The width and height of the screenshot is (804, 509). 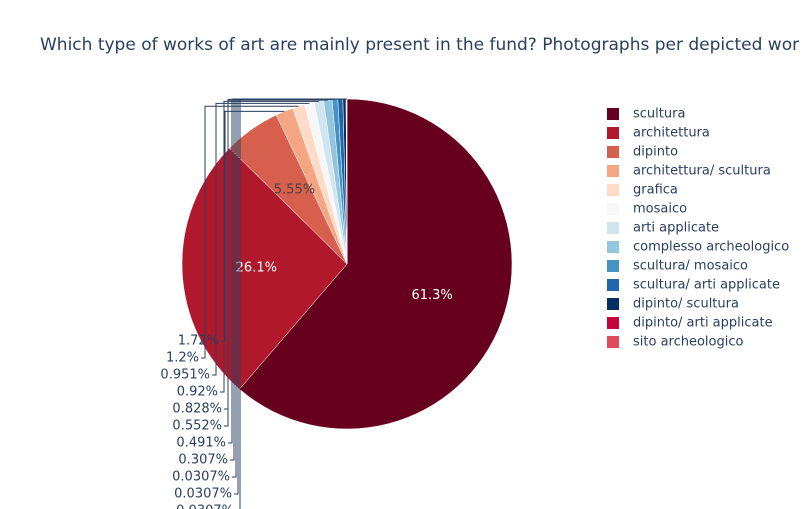 I want to click on legend-label: architettura, so click(x=671, y=133).